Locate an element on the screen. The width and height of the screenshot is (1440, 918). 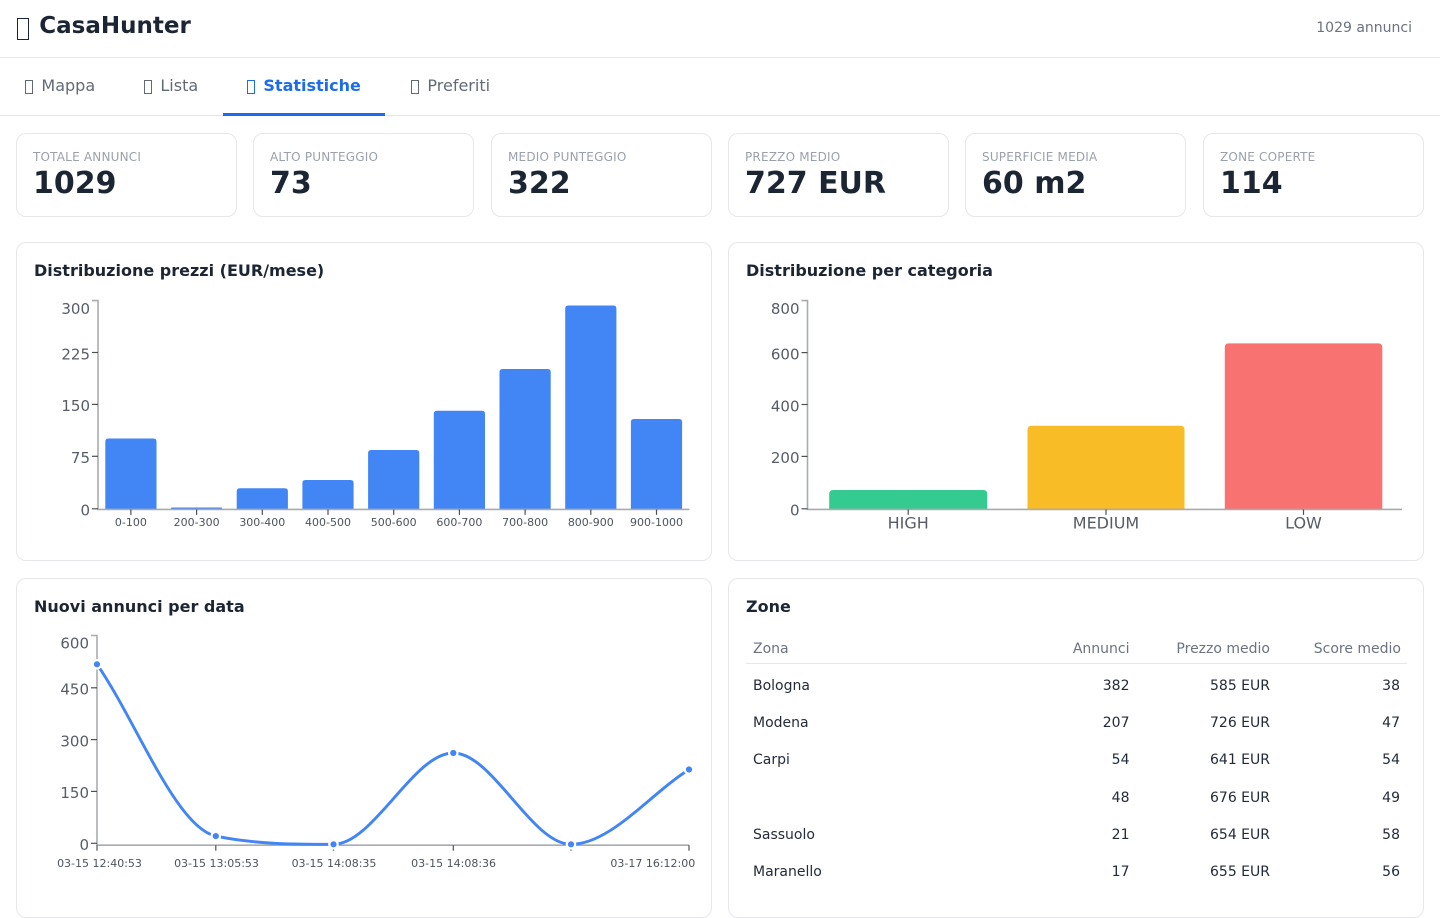
svg-text: 400-500 is located at coordinates (328, 522).